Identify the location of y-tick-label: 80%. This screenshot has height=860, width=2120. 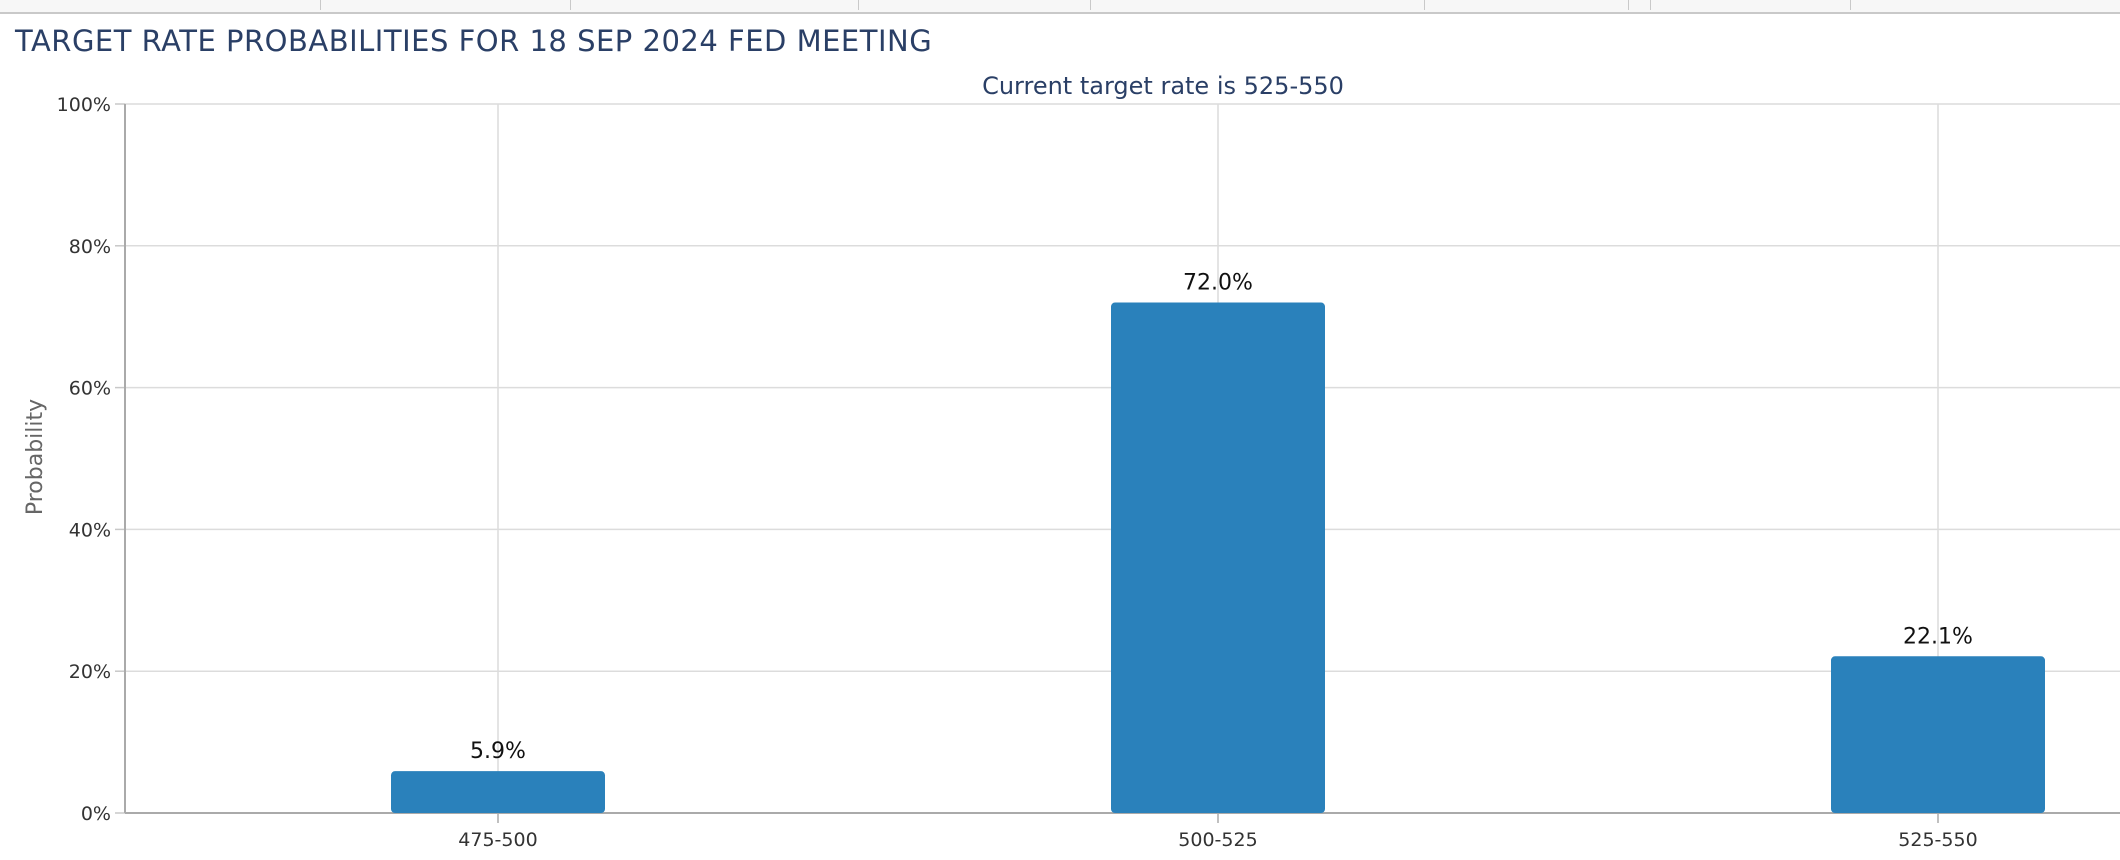
(90, 247).